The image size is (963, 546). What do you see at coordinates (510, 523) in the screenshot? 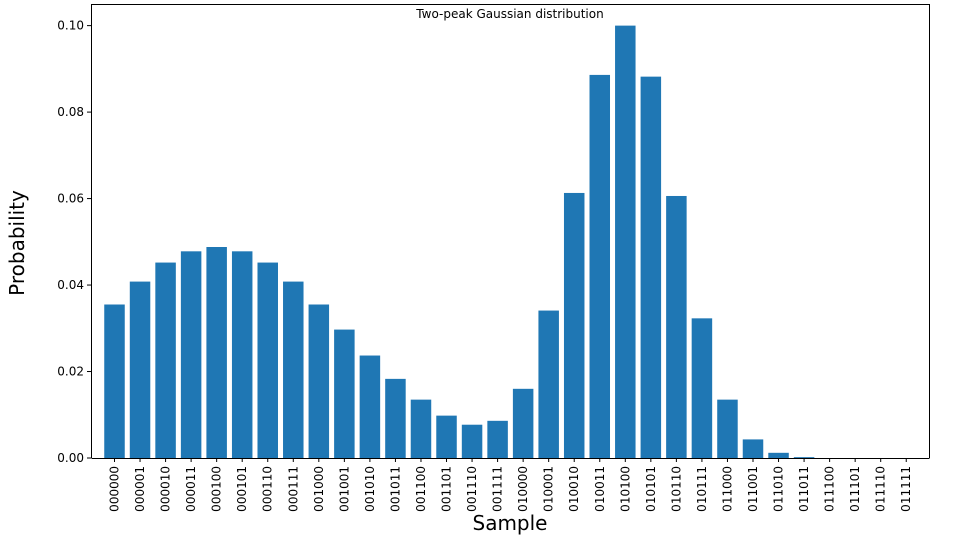
I see `x-axis-label: Sample` at bounding box center [510, 523].